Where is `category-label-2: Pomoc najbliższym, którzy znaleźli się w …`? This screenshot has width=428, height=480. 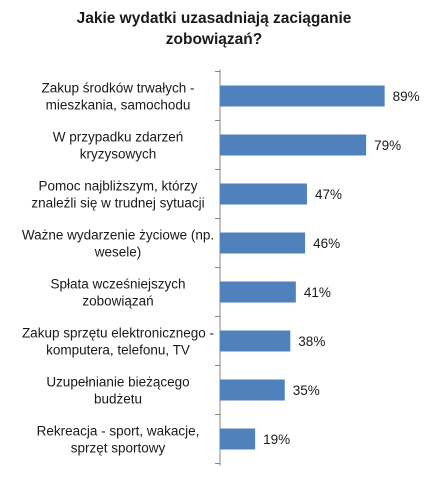
category-label-2: Pomoc najbliższym, którzy znaleźli się w … is located at coordinates (117, 195).